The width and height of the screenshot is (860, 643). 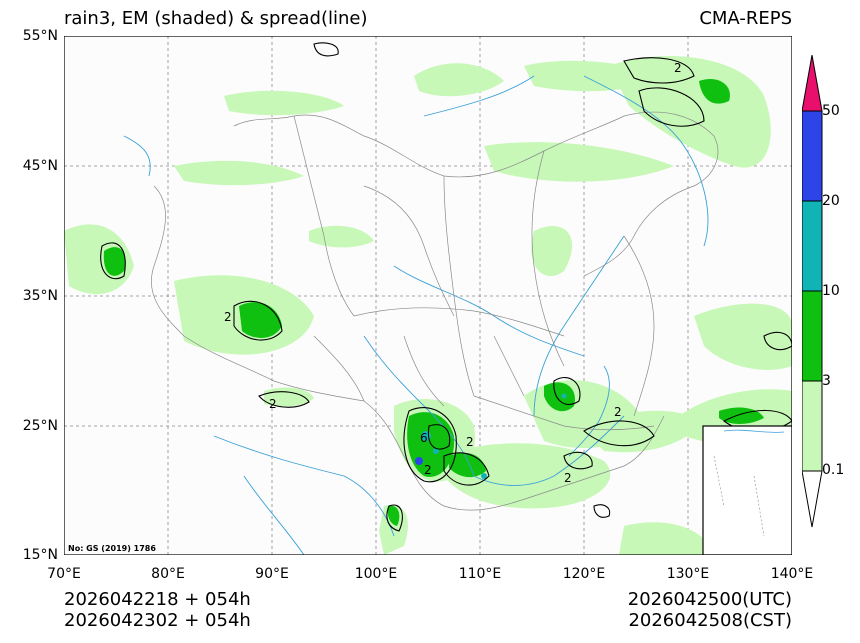 I want to click on colorbar-label-3: 3, so click(x=826, y=381).